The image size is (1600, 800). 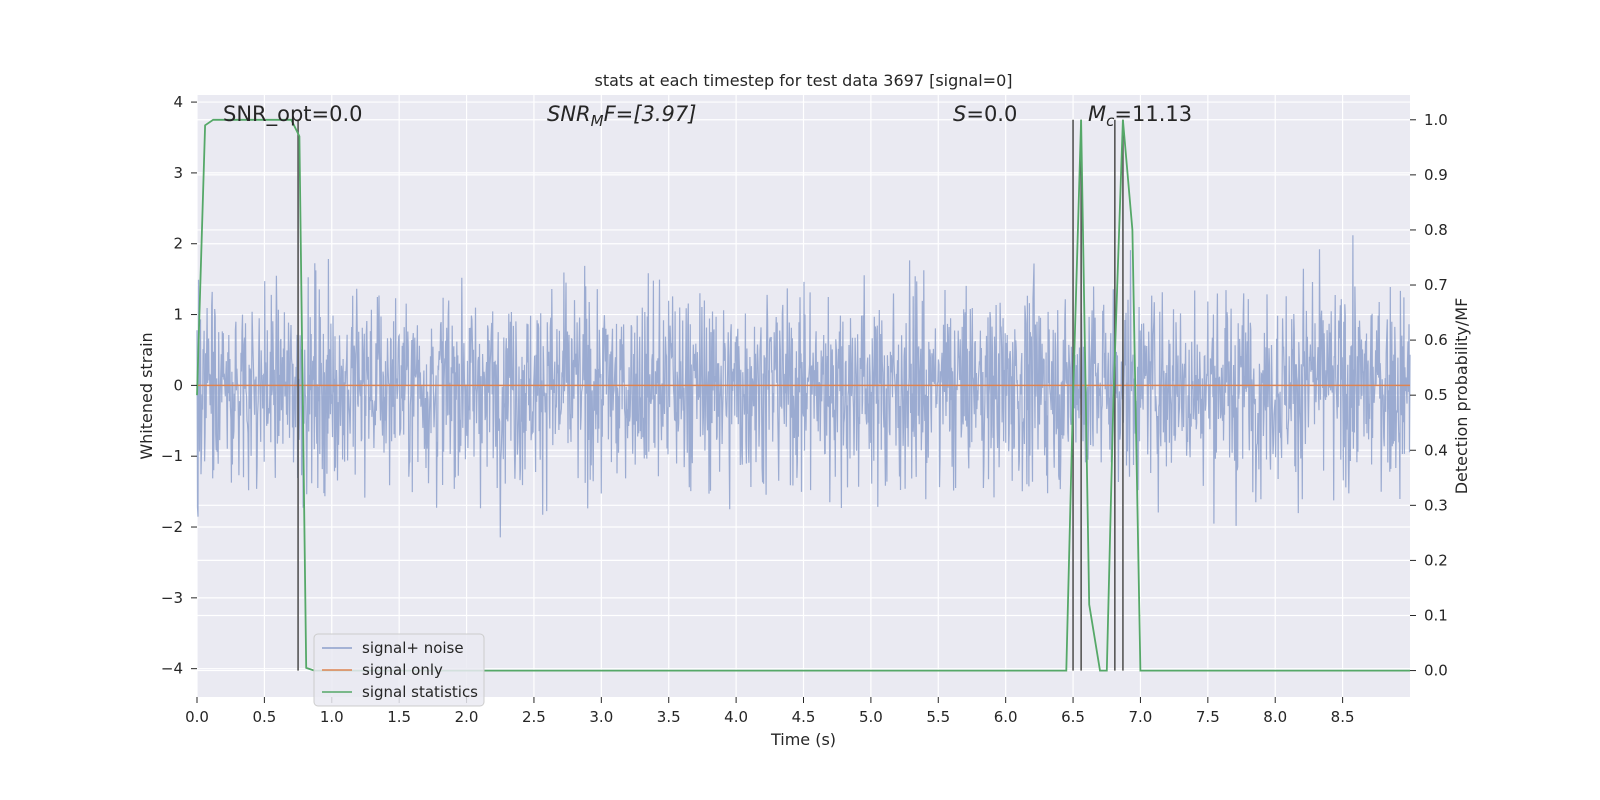 What do you see at coordinates (178, 385) in the screenshot?
I see `y-tick-label-left: 0` at bounding box center [178, 385].